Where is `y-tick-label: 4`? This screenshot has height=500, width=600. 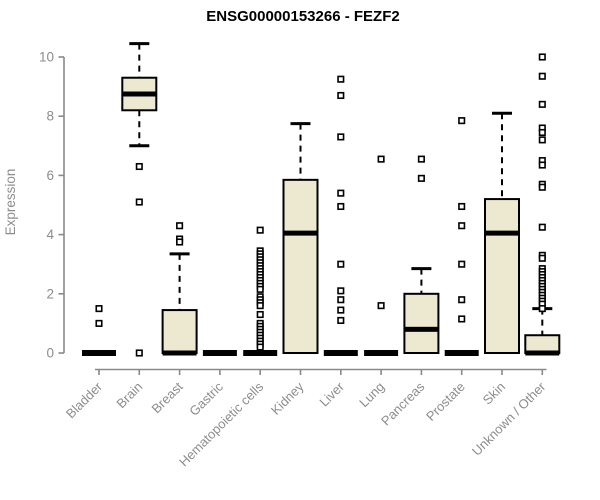
y-tick-label: 4 is located at coordinates (50, 234).